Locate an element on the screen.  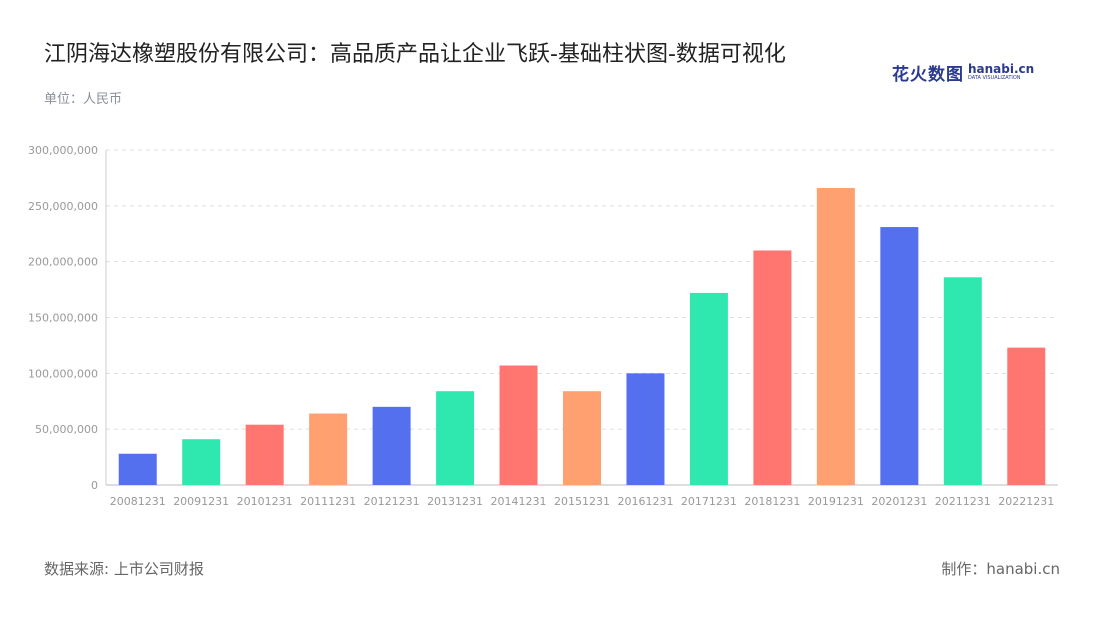
y-tick-label: 50,000,000 is located at coordinates (66, 429).